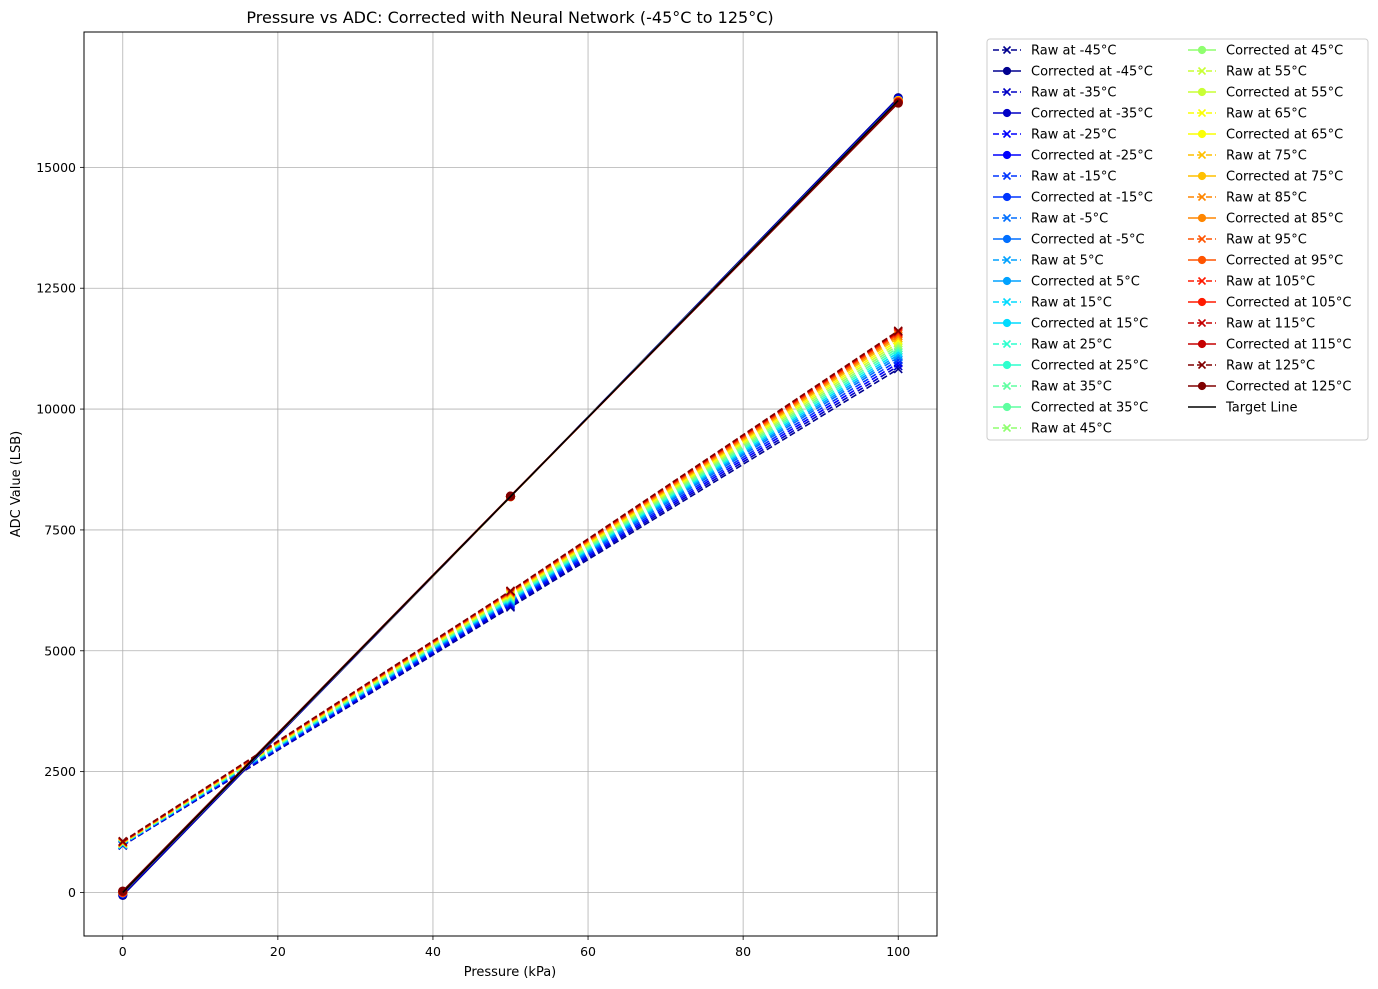 This screenshot has width=1378, height=989. Describe the element at coordinates (1071, 303) in the screenshot. I see `legend-label: Raw at 15°C` at that location.